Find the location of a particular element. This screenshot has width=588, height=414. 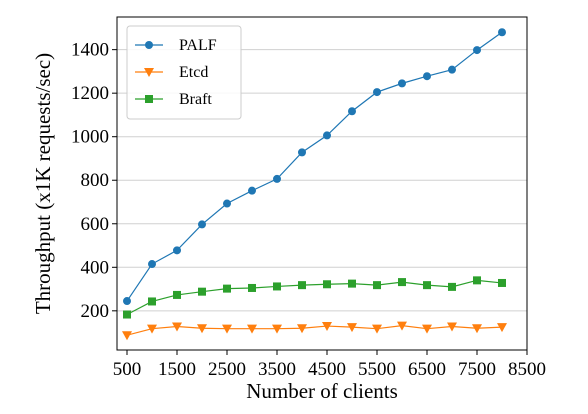

y-axis-ticks: 200 400 600 800 1000 1200 1400 is located at coordinates (94, 181).